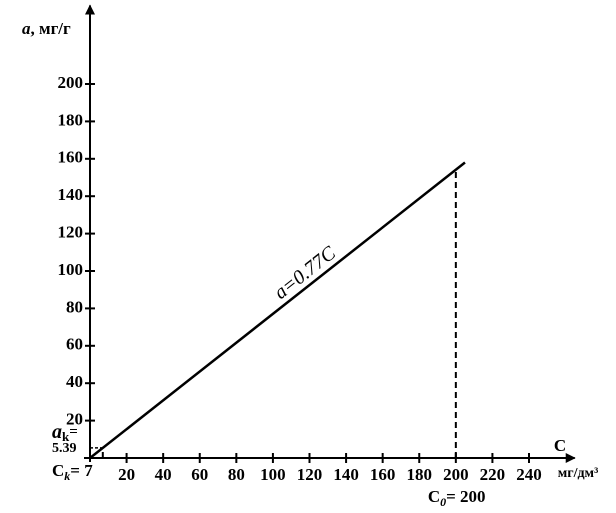 The height and width of the screenshot is (513, 616). What do you see at coordinates (73, 432) in the screenshot?
I see `point-y-label-rest: =` at bounding box center [73, 432].